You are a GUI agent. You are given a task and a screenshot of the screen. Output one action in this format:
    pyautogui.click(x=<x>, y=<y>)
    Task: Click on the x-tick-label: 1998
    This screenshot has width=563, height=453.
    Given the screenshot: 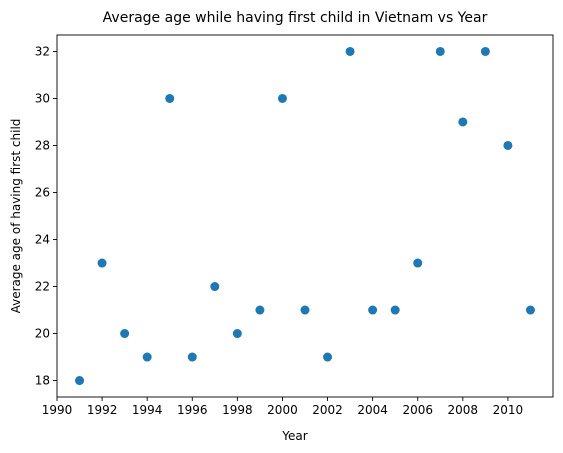 What is the action you would take?
    pyautogui.click(x=237, y=410)
    